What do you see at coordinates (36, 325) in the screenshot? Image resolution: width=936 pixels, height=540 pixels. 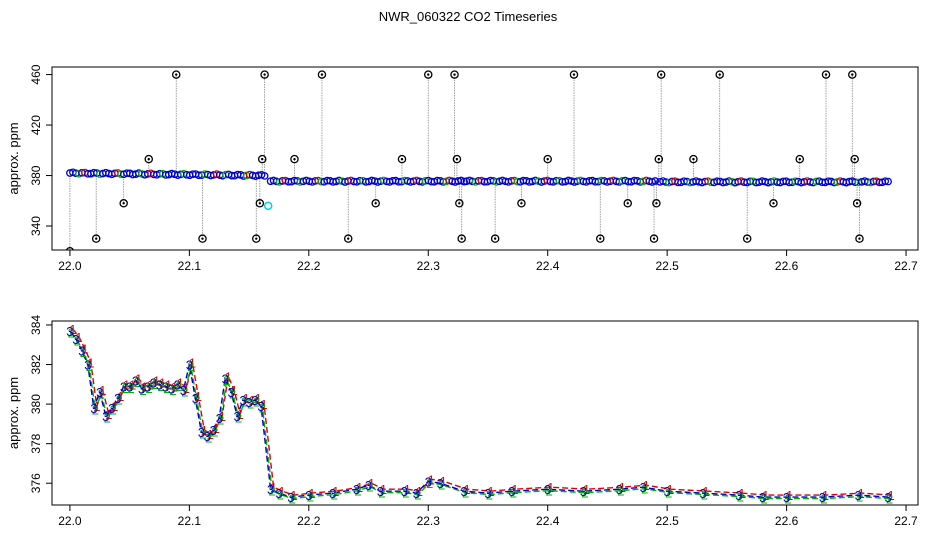 I see `y-tick-label: 384` at bounding box center [36, 325].